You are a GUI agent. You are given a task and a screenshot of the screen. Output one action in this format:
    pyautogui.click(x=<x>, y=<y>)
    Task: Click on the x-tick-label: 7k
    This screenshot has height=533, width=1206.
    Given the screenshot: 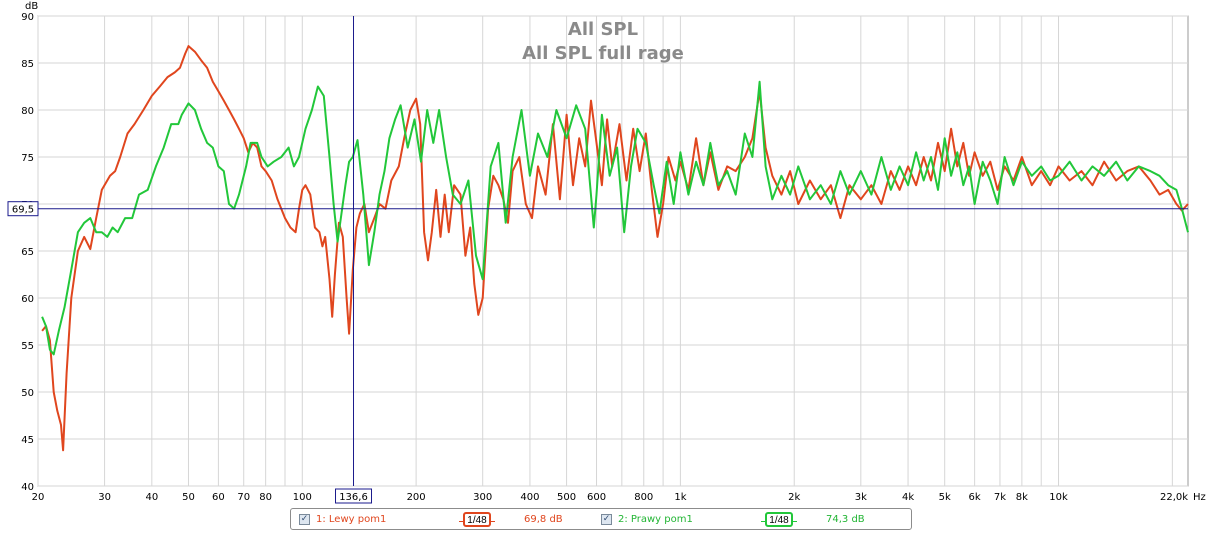 What is the action you would take?
    pyautogui.click(x=1000, y=497)
    